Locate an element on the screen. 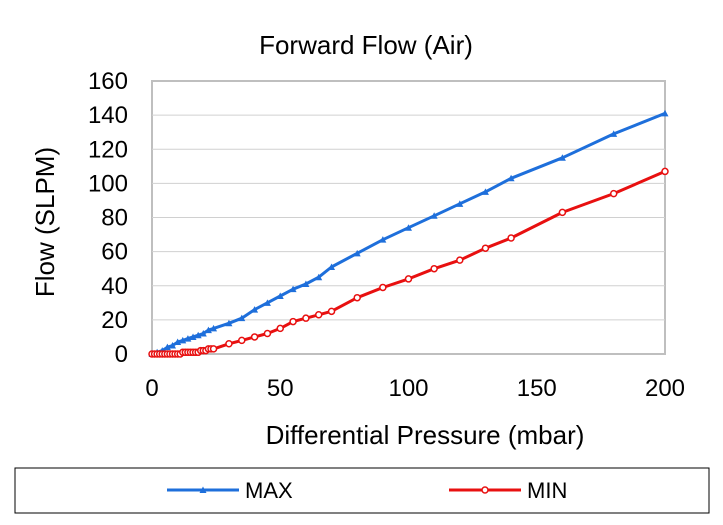 Image resolution: width=723 pixels, height=525 pixels. y-tick-label: 40 is located at coordinates (114, 286).